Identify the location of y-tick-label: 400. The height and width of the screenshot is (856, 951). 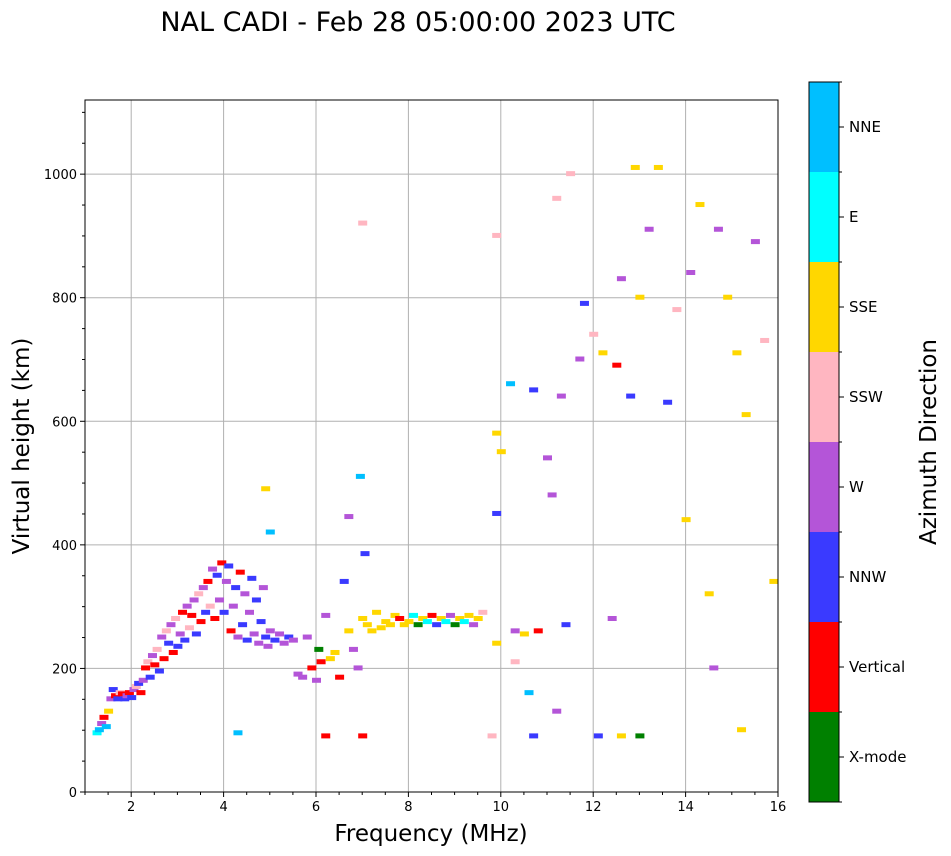
(64, 546).